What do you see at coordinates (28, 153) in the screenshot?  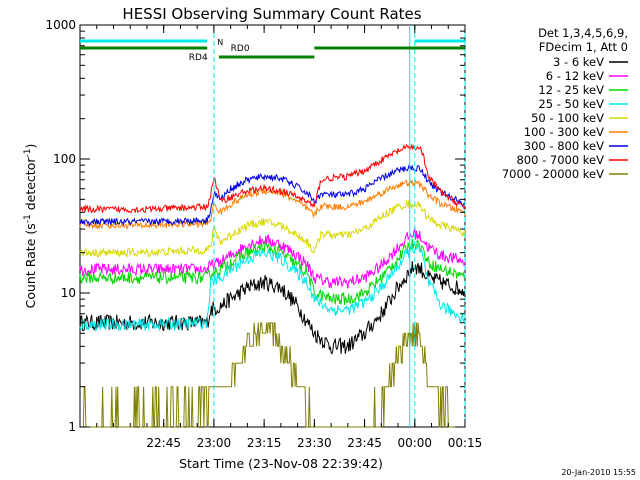 I see `y-axis-label-sup-2: -1` at bounding box center [28, 153].